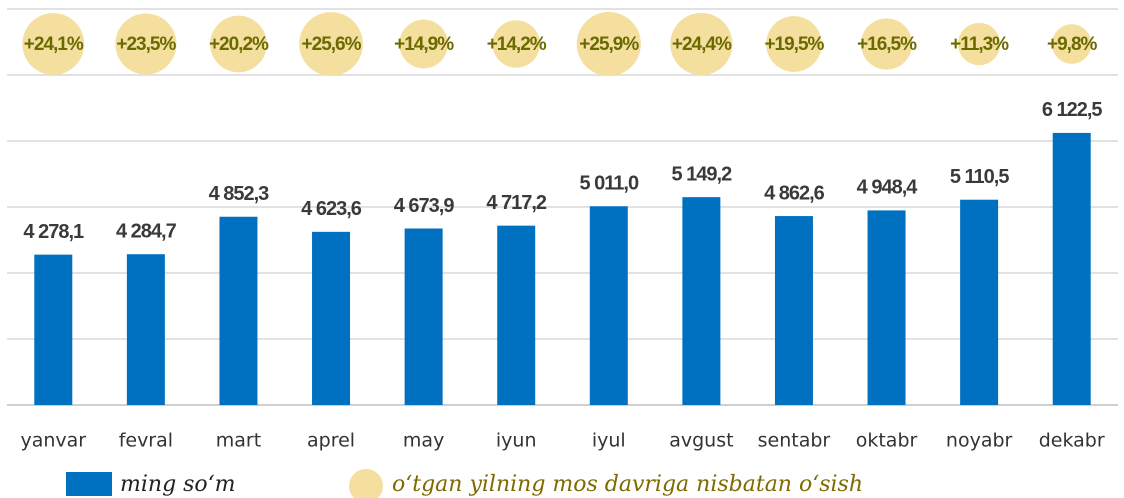  I want to click on x-tick-label: mart, so click(238, 441).